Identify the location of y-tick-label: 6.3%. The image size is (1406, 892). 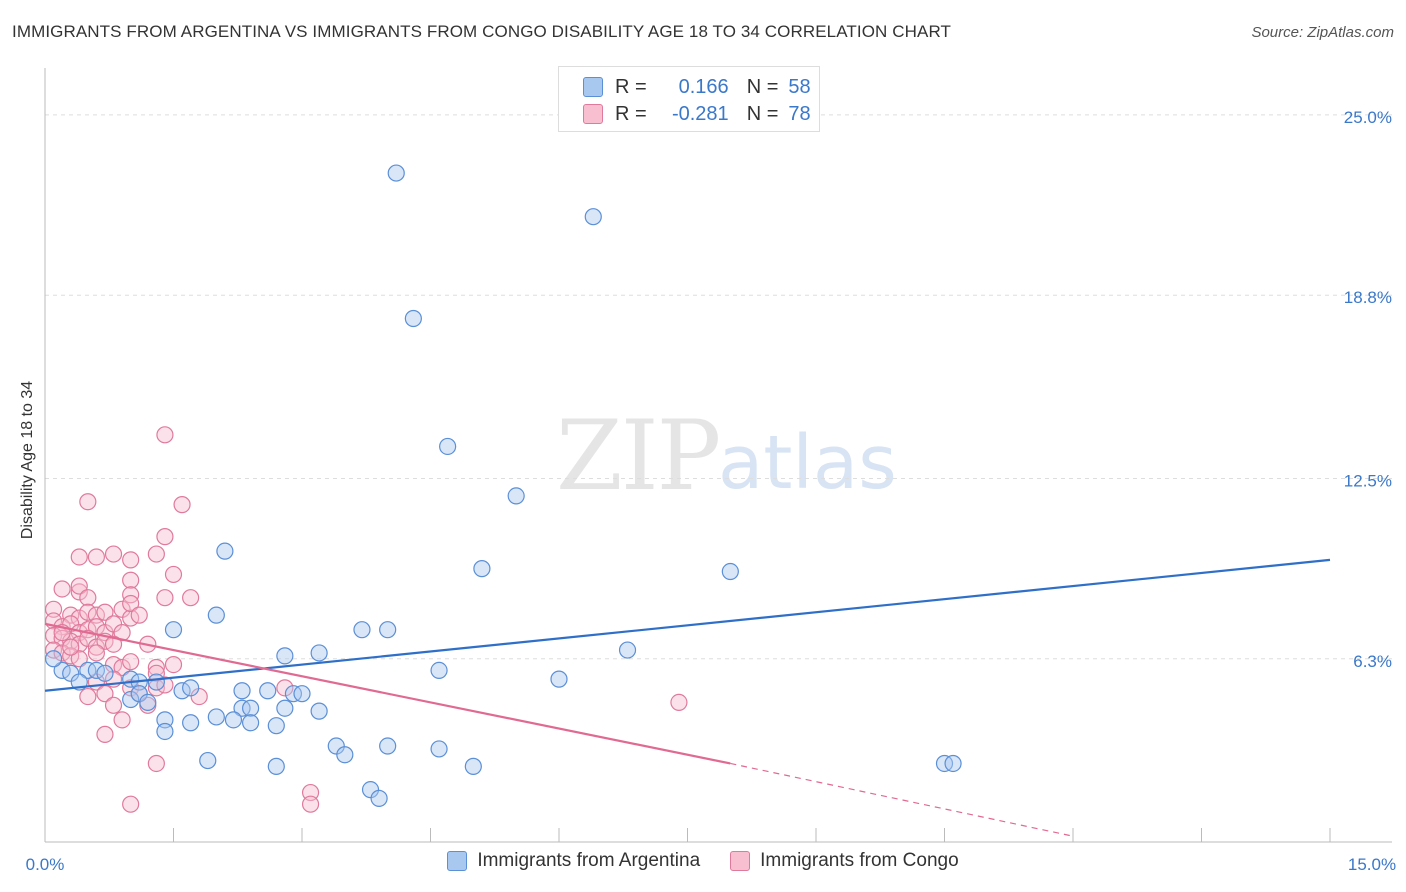
(1372, 661).